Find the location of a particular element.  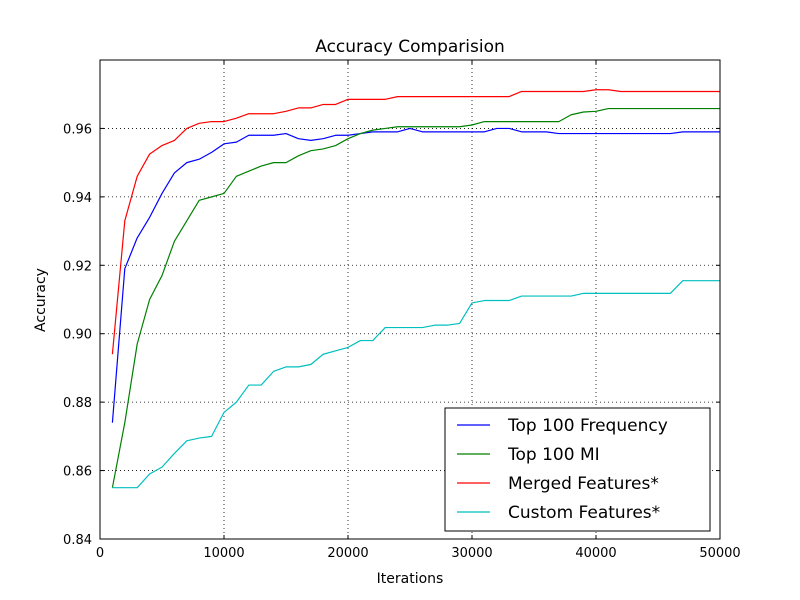

y-tick-label: 0.84 is located at coordinates (77, 540).